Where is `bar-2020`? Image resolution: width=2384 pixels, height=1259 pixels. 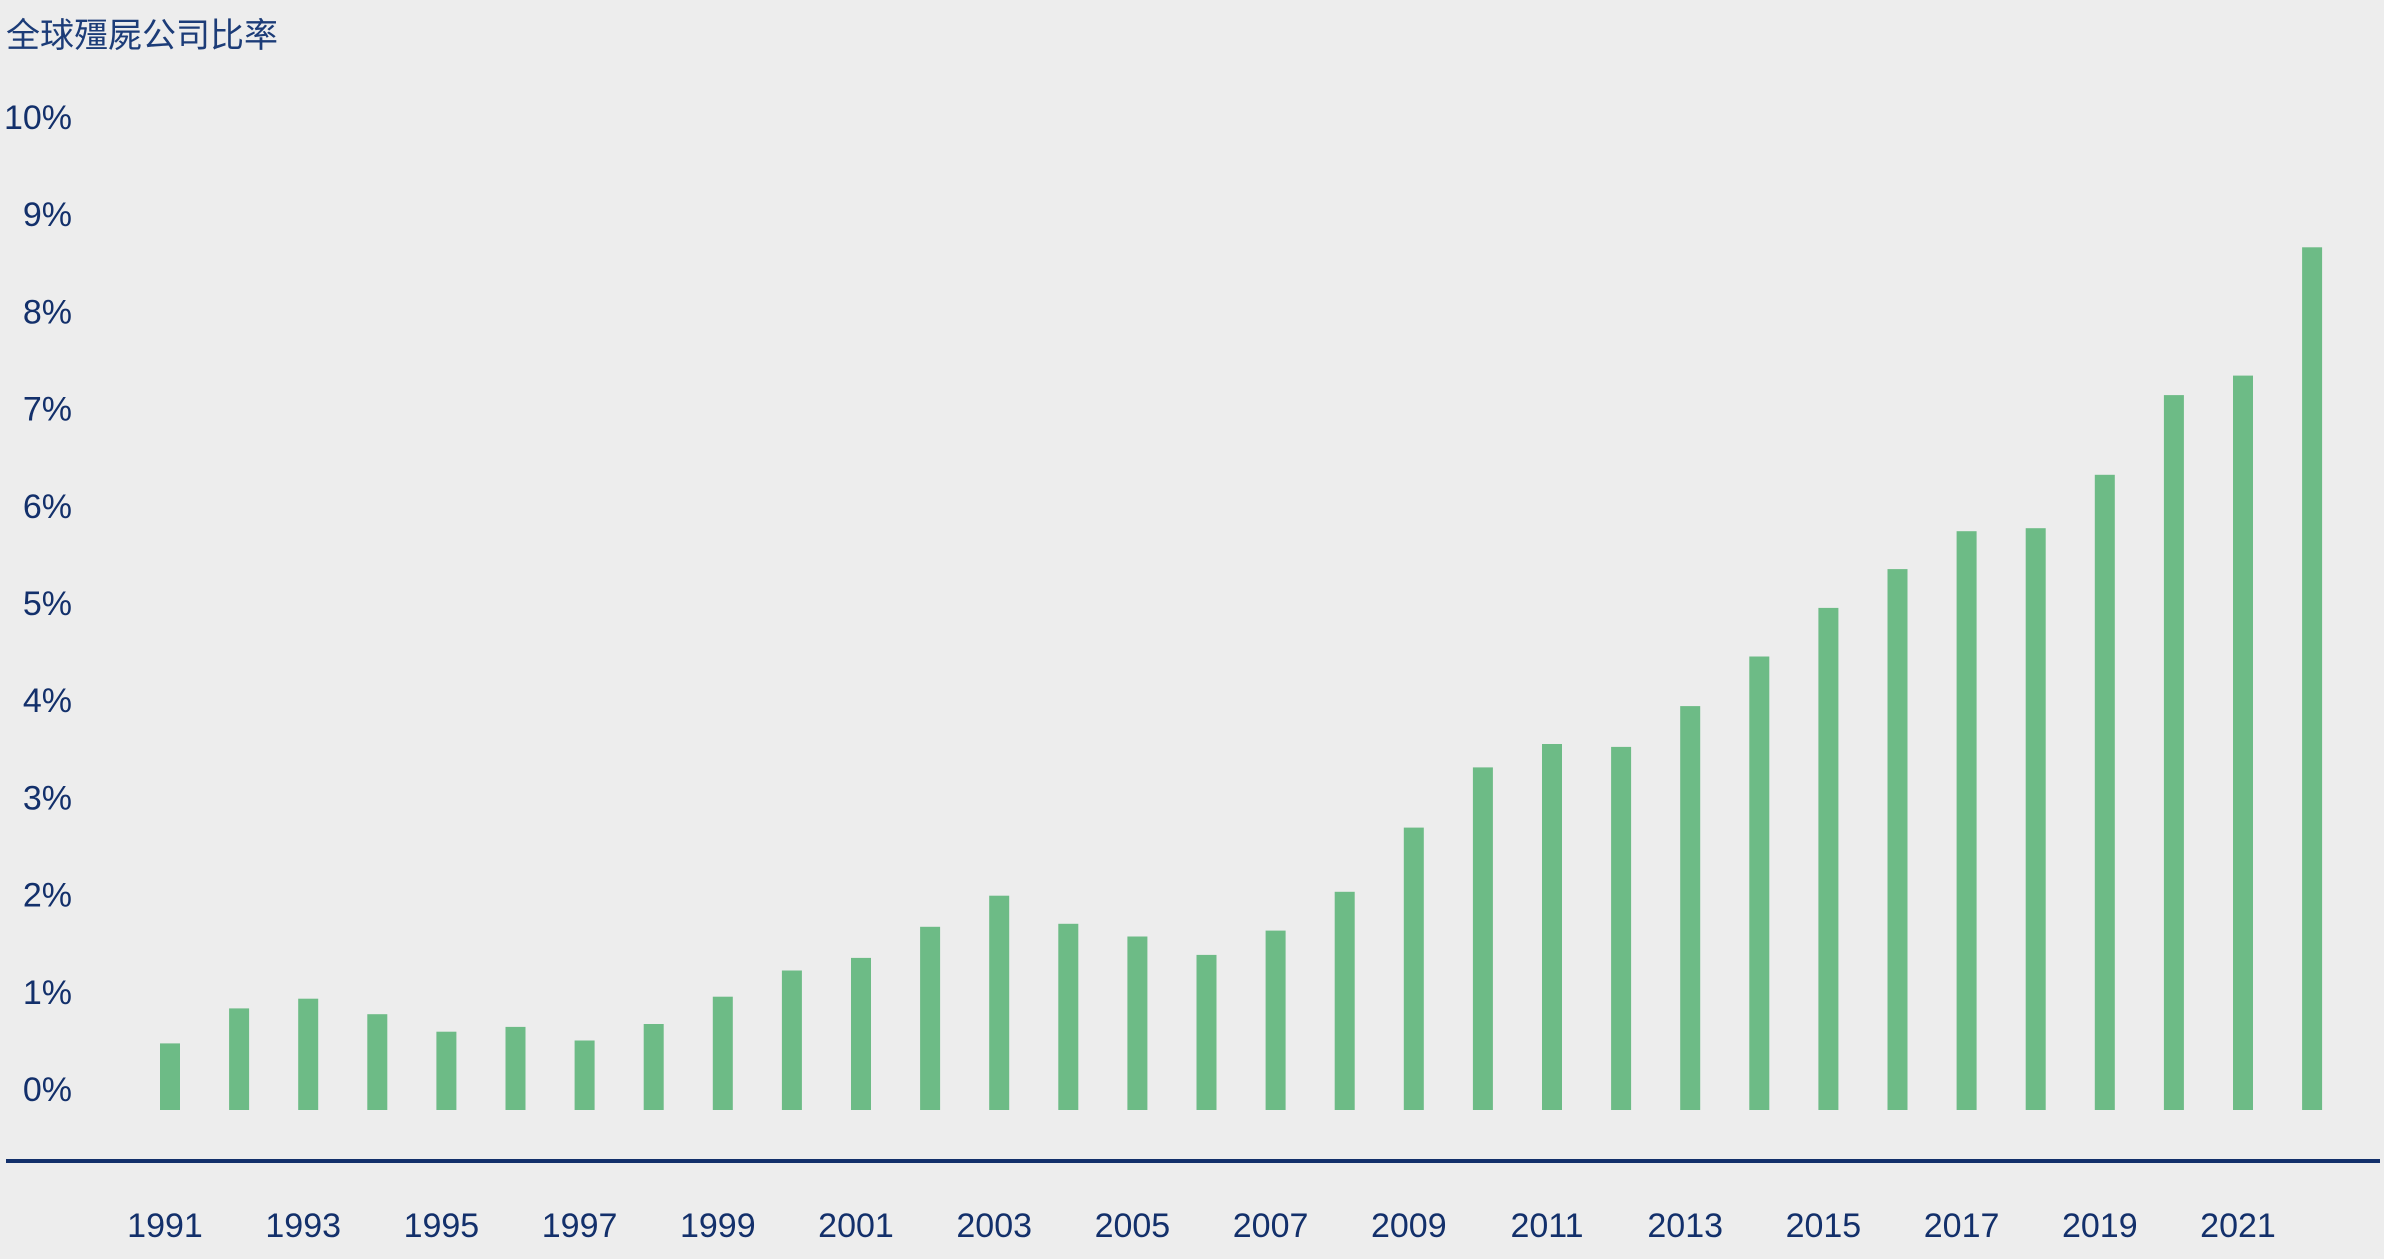
bar-2020 is located at coordinates (2173, 753).